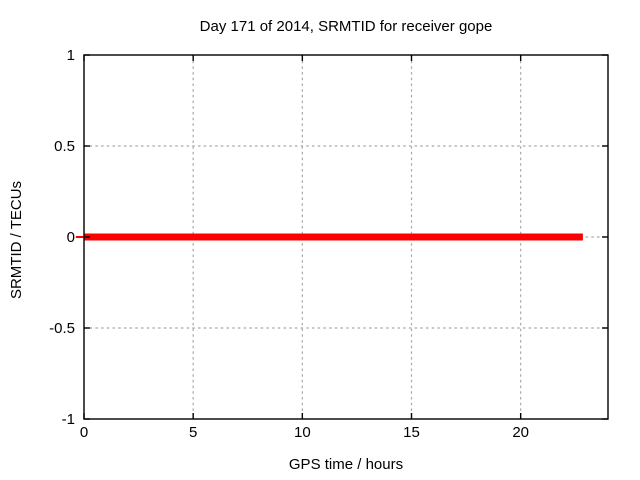 The image size is (640, 480). I want to click on y-tick-label-1: 1, so click(71, 55).